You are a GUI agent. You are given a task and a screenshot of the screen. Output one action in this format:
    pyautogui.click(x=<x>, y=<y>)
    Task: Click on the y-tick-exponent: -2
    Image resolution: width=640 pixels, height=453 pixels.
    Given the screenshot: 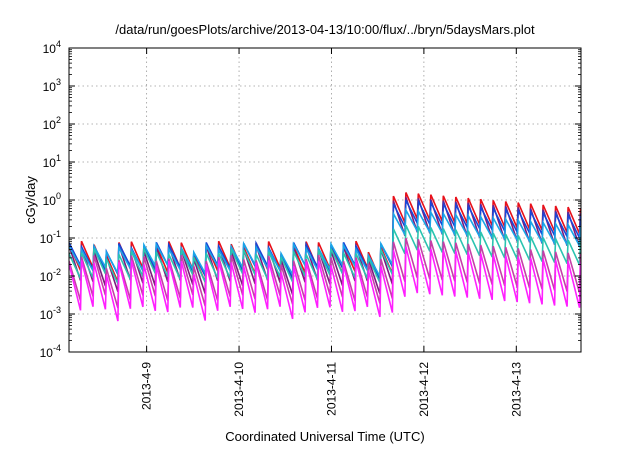 What is the action you would take?
    pyautogui.click(x=57, y=272)
    